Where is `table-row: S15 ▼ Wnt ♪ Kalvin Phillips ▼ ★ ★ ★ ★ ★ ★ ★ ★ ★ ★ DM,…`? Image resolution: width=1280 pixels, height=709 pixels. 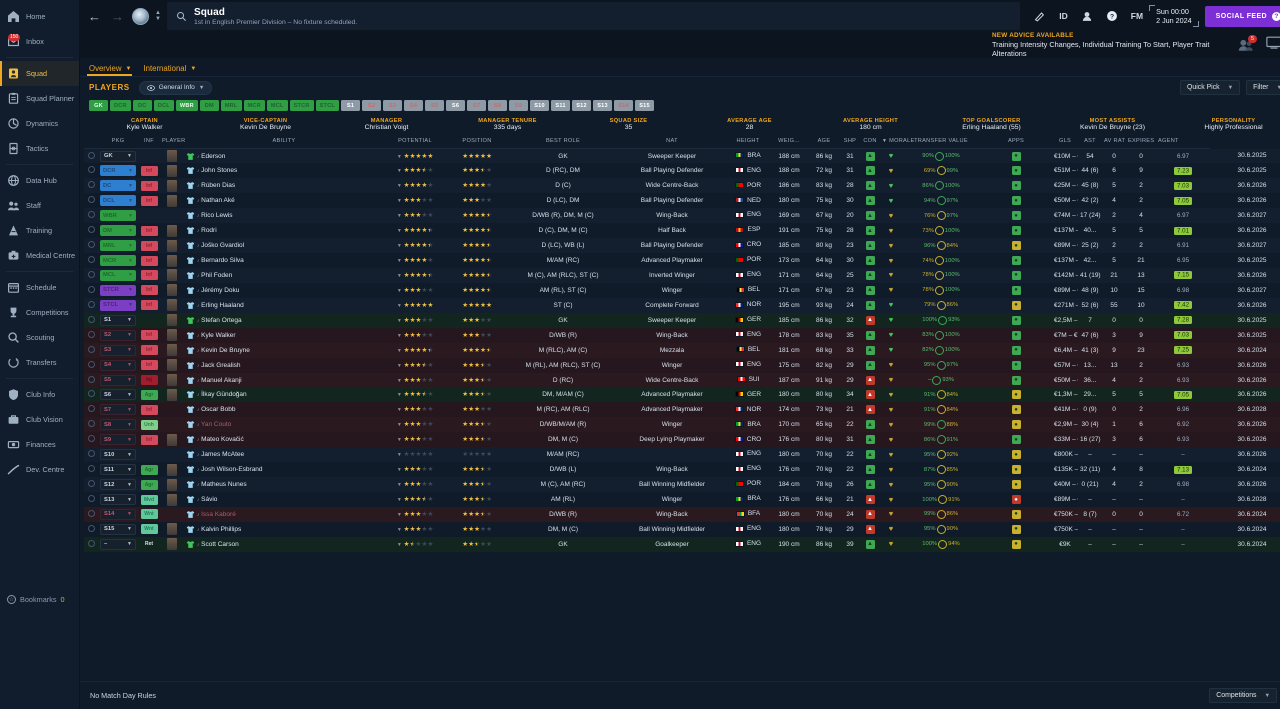 table-row: S15 ▼ Wnt ♪ Kalvin Phillips ▼ ★ ★ ★ ★ ★ ★ ★ ★ ★ ★ DM,… is located at coordinates (682, 529).